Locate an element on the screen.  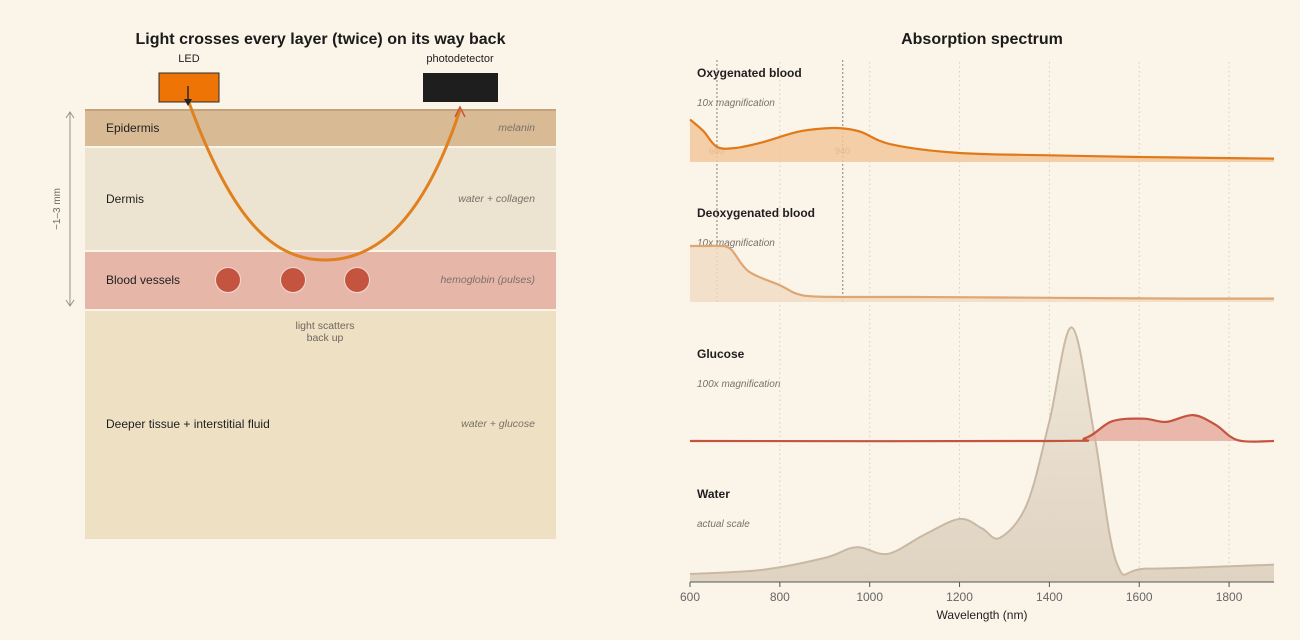
led is located at coordinates (189, 87).